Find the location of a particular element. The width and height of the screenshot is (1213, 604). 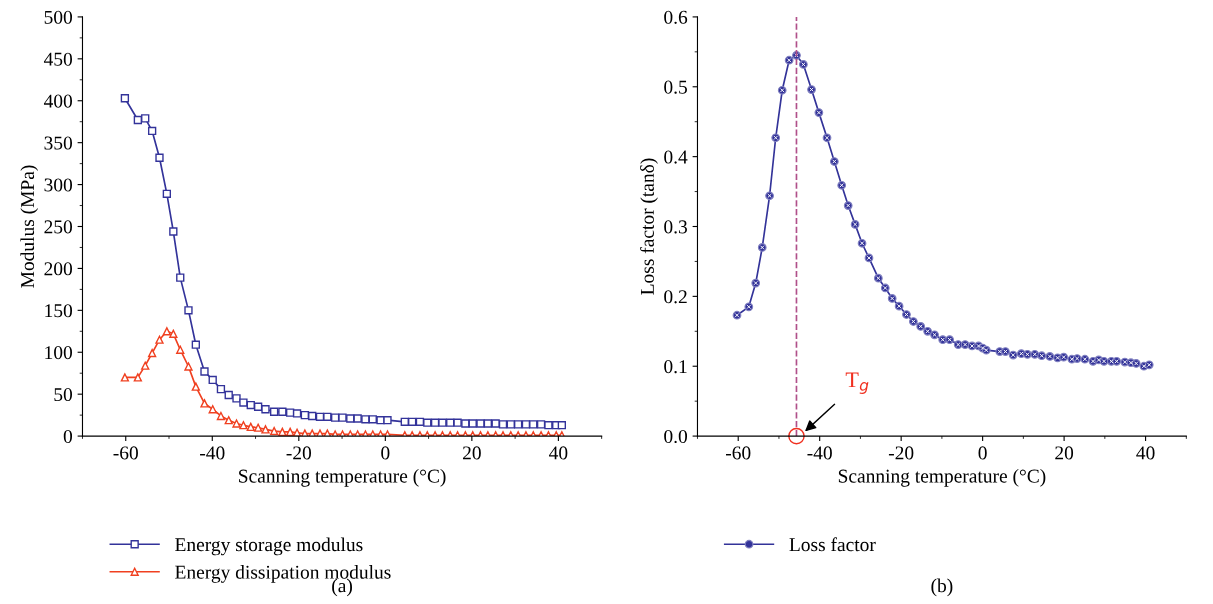

y-tick-label: 0.0 is located at coordinates (676, 436).